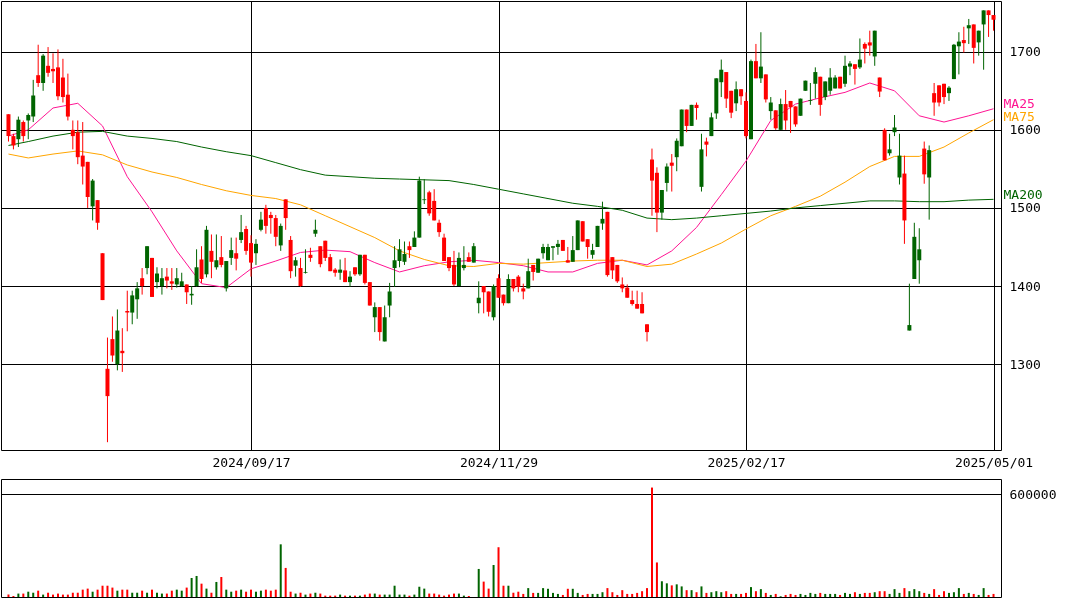 The height and width of the screenshot is (600, 1065). What do you see at coordinates (1023, 195) in the screenshot?
I see `series-label: MA200` at bounding box center [1023, 195].